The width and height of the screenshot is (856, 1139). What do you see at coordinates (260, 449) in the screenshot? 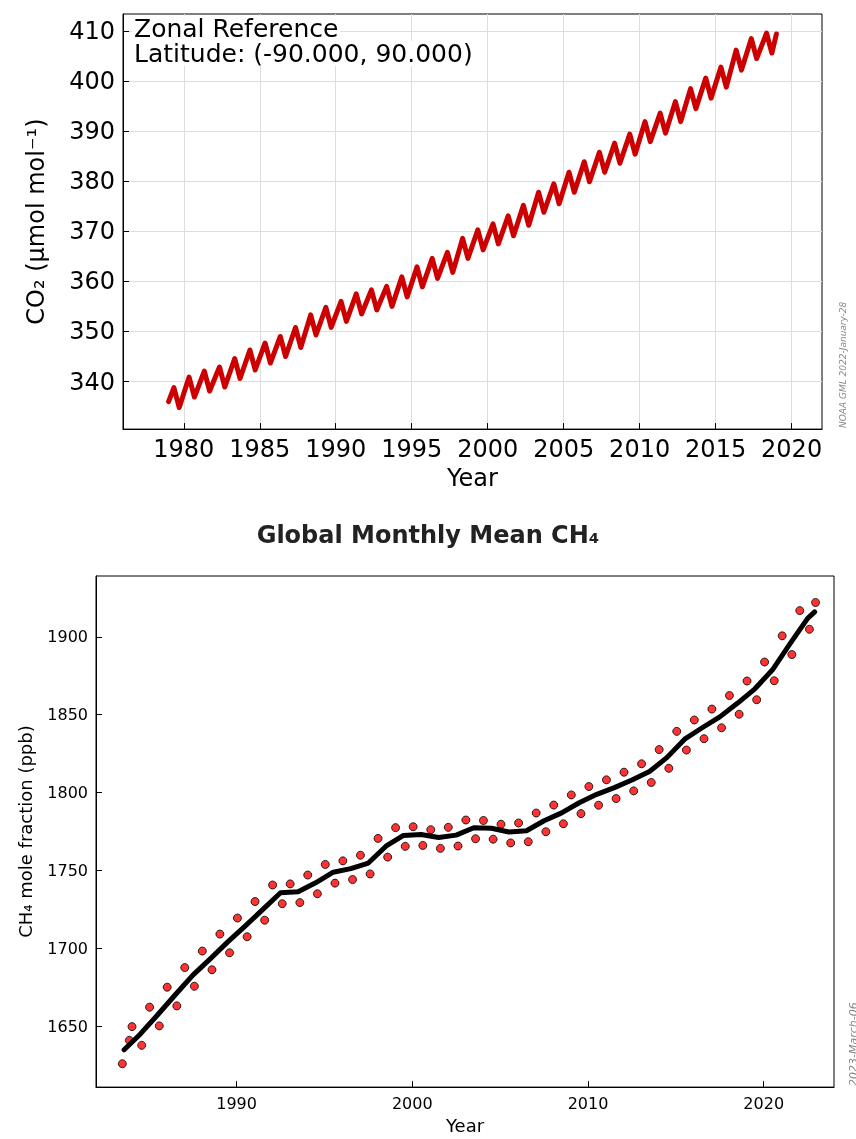
I see `x-tick-label: 1985` at bounding box center [260, 449].